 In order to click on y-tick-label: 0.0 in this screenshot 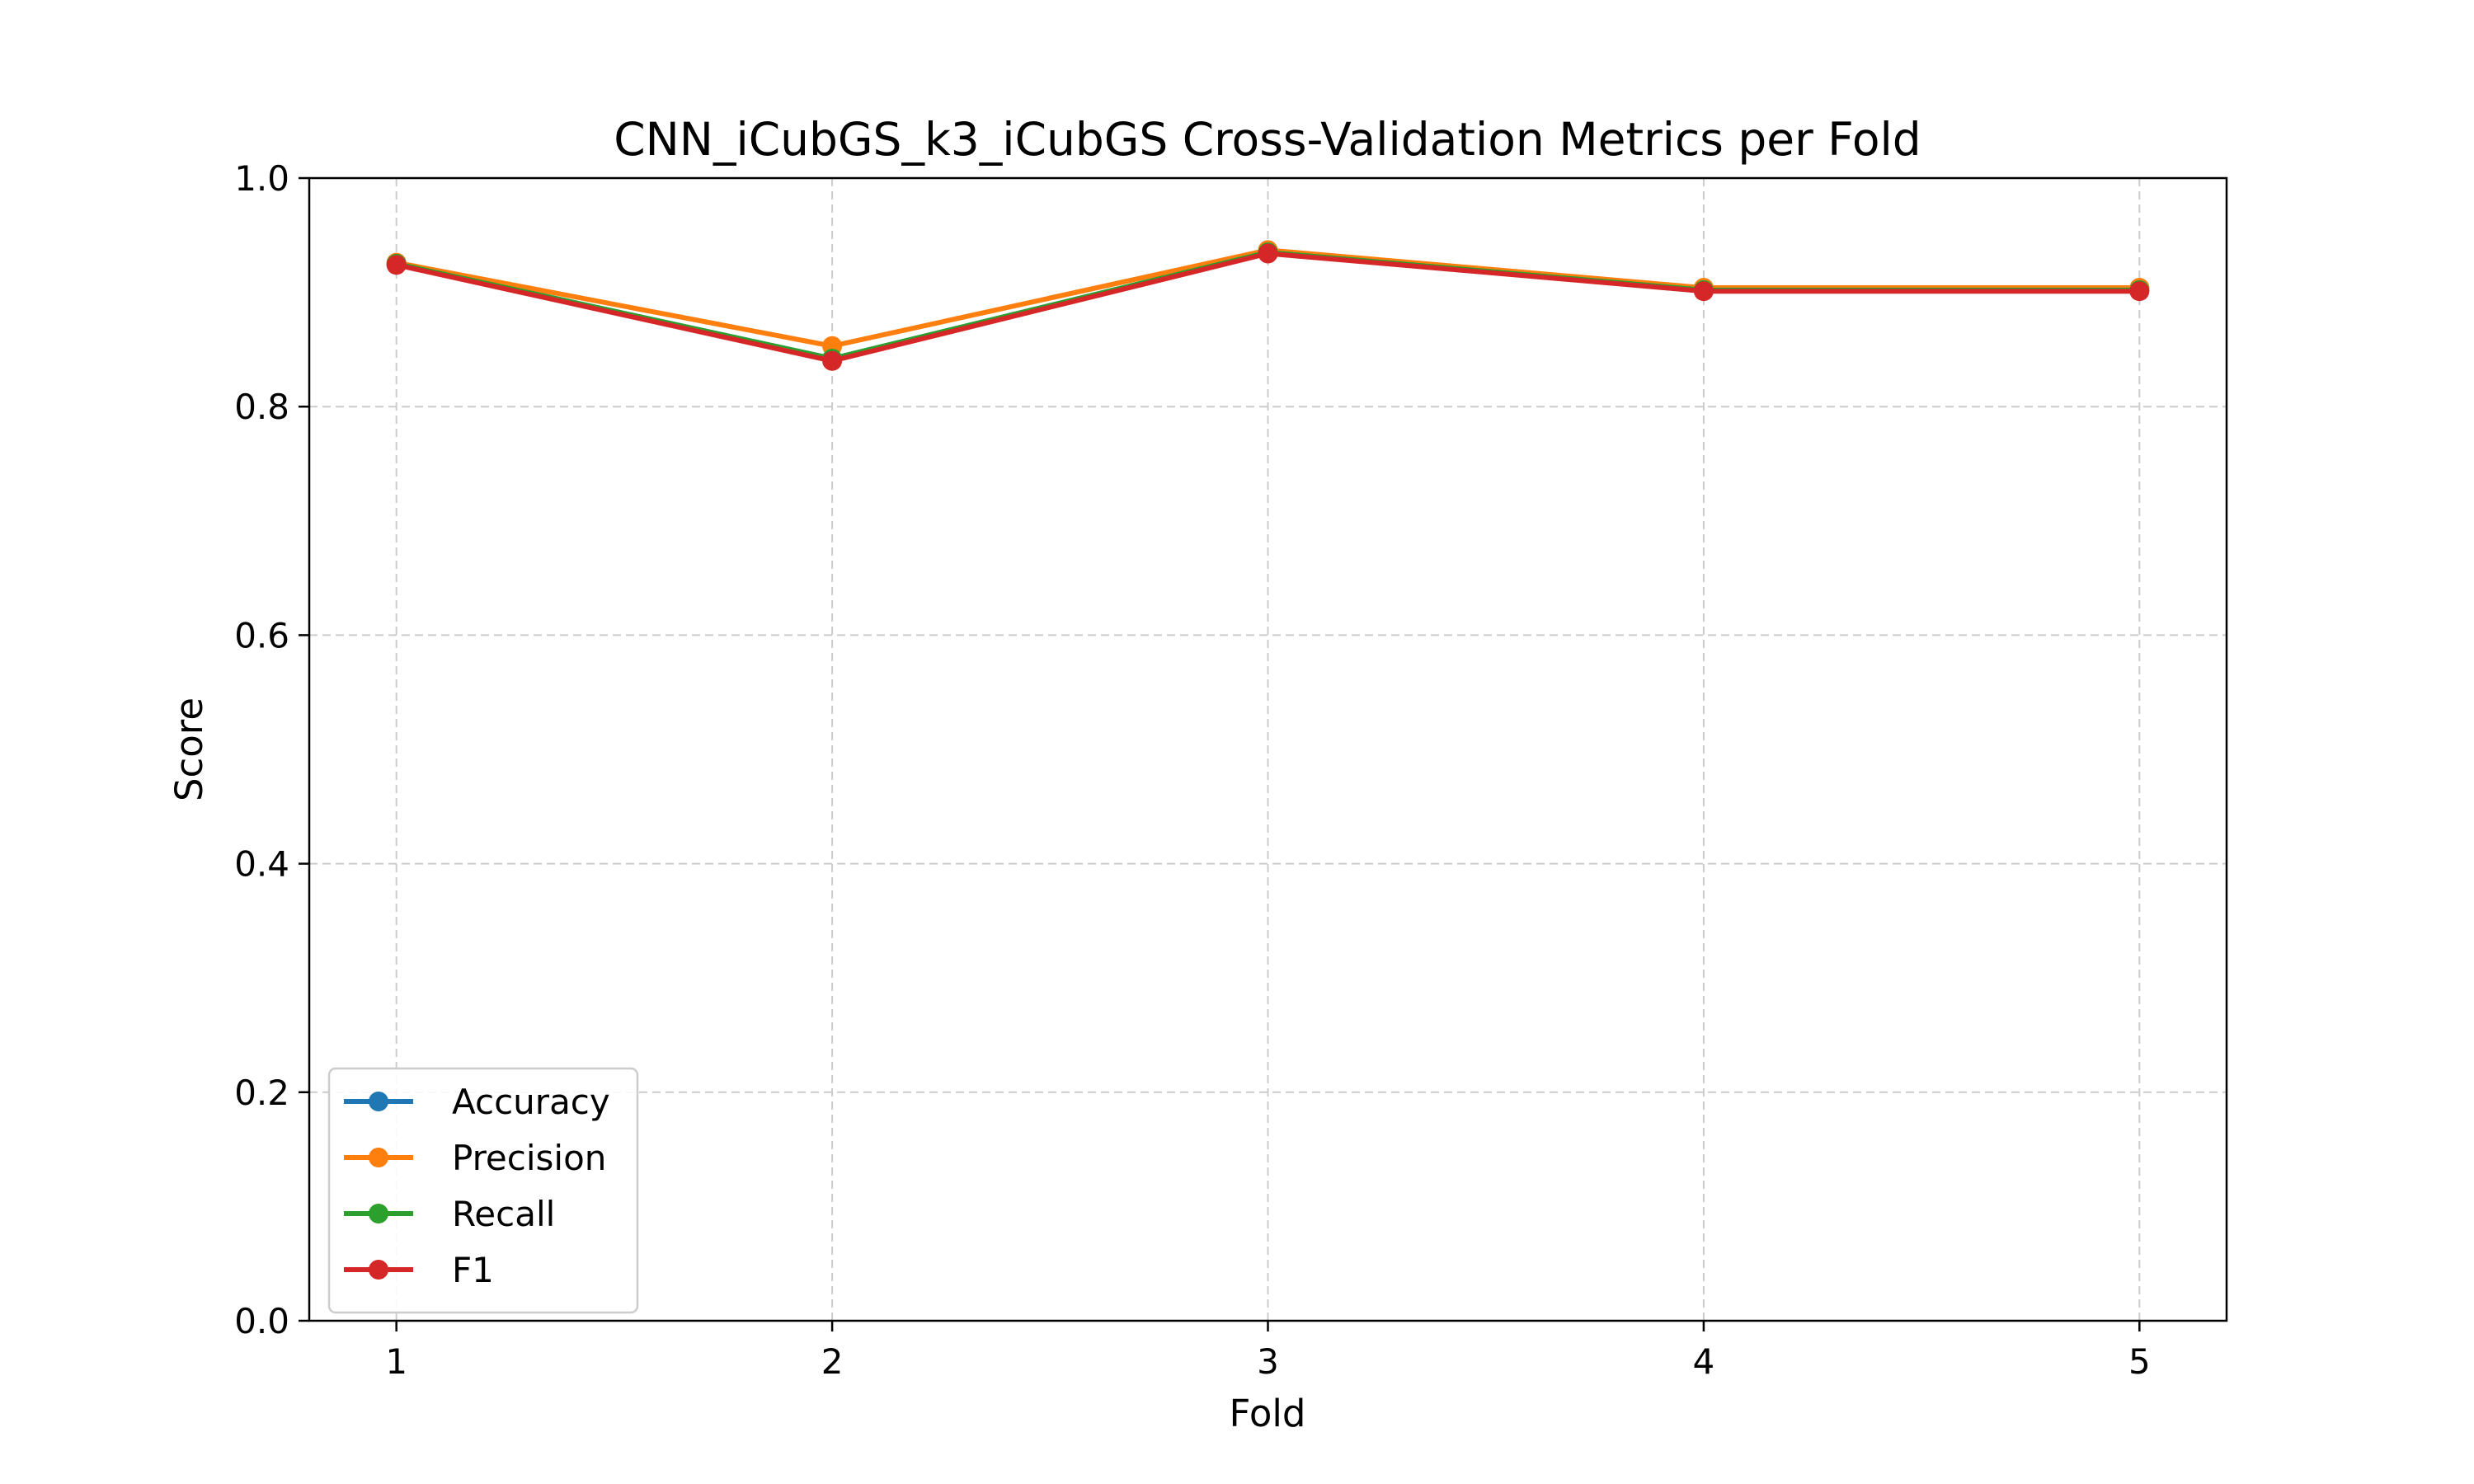, I will do `click(261, 1321)`.